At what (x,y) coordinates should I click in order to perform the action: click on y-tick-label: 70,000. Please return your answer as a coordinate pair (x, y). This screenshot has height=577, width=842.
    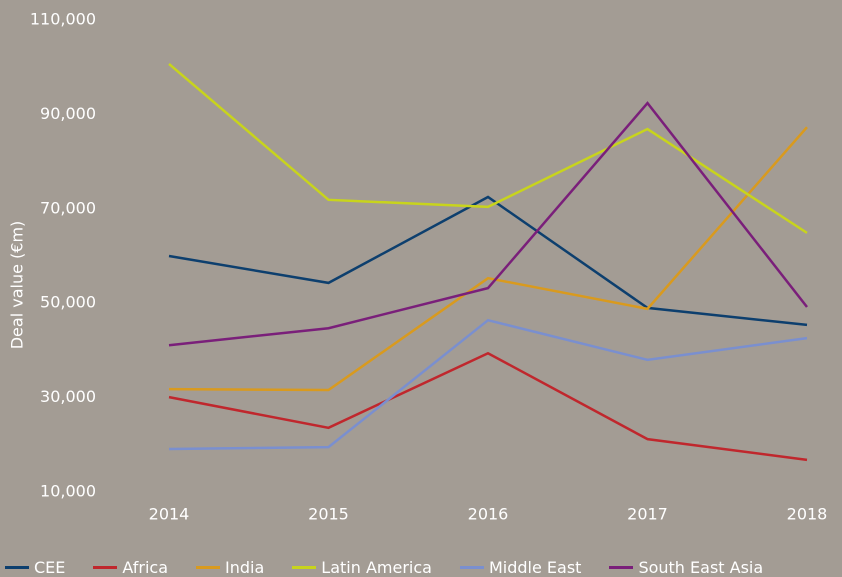
    Looking at the image, I should click on (68, 207).